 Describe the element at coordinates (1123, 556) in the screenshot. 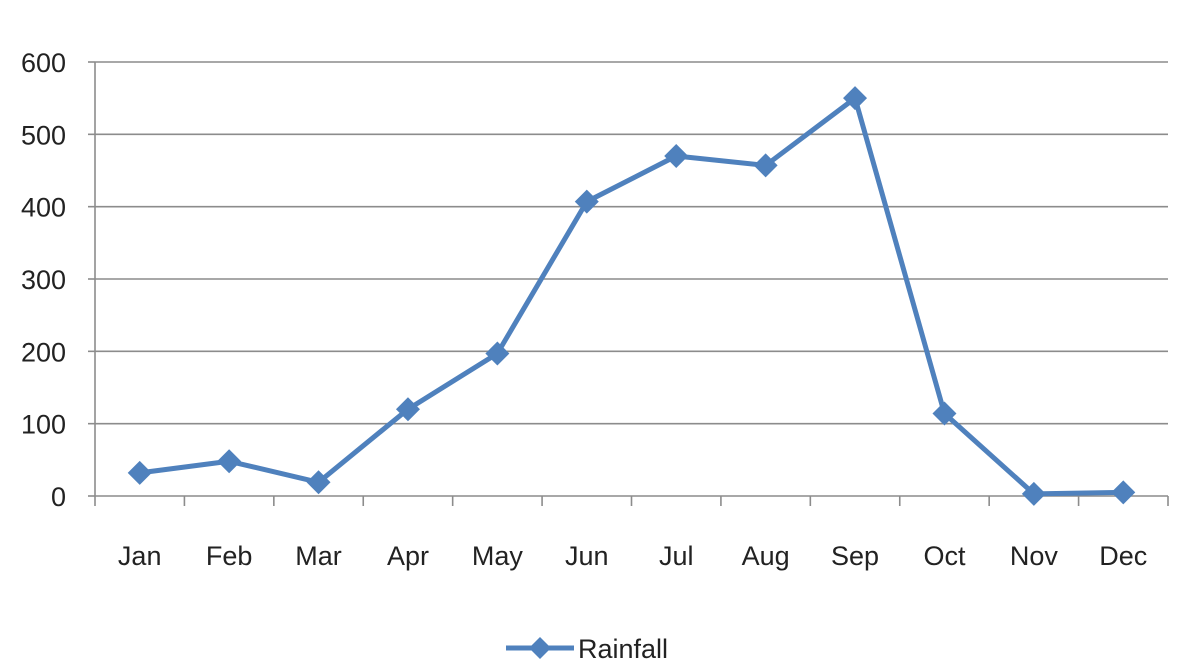

I see `x-tick-label: Dec` at that location.